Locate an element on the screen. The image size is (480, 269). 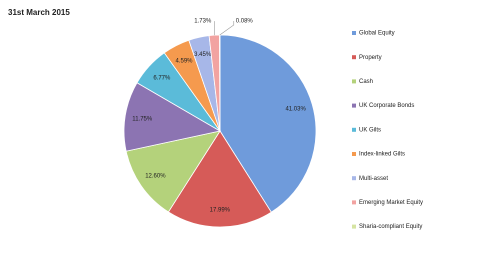
leader-line is located at coordinates (227, 28).